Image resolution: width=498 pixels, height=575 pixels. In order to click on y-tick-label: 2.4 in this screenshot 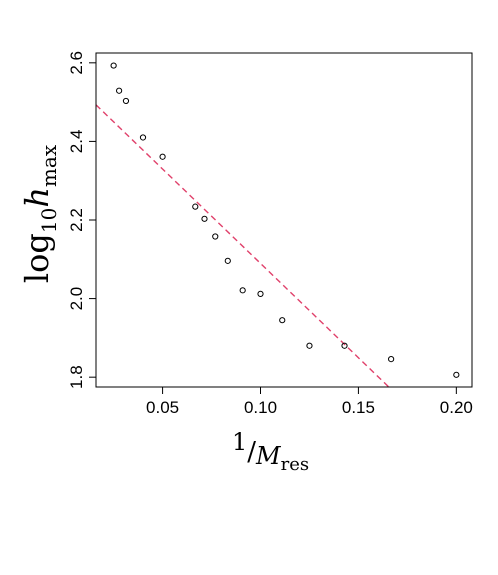, I will do `click(76, 142)`.